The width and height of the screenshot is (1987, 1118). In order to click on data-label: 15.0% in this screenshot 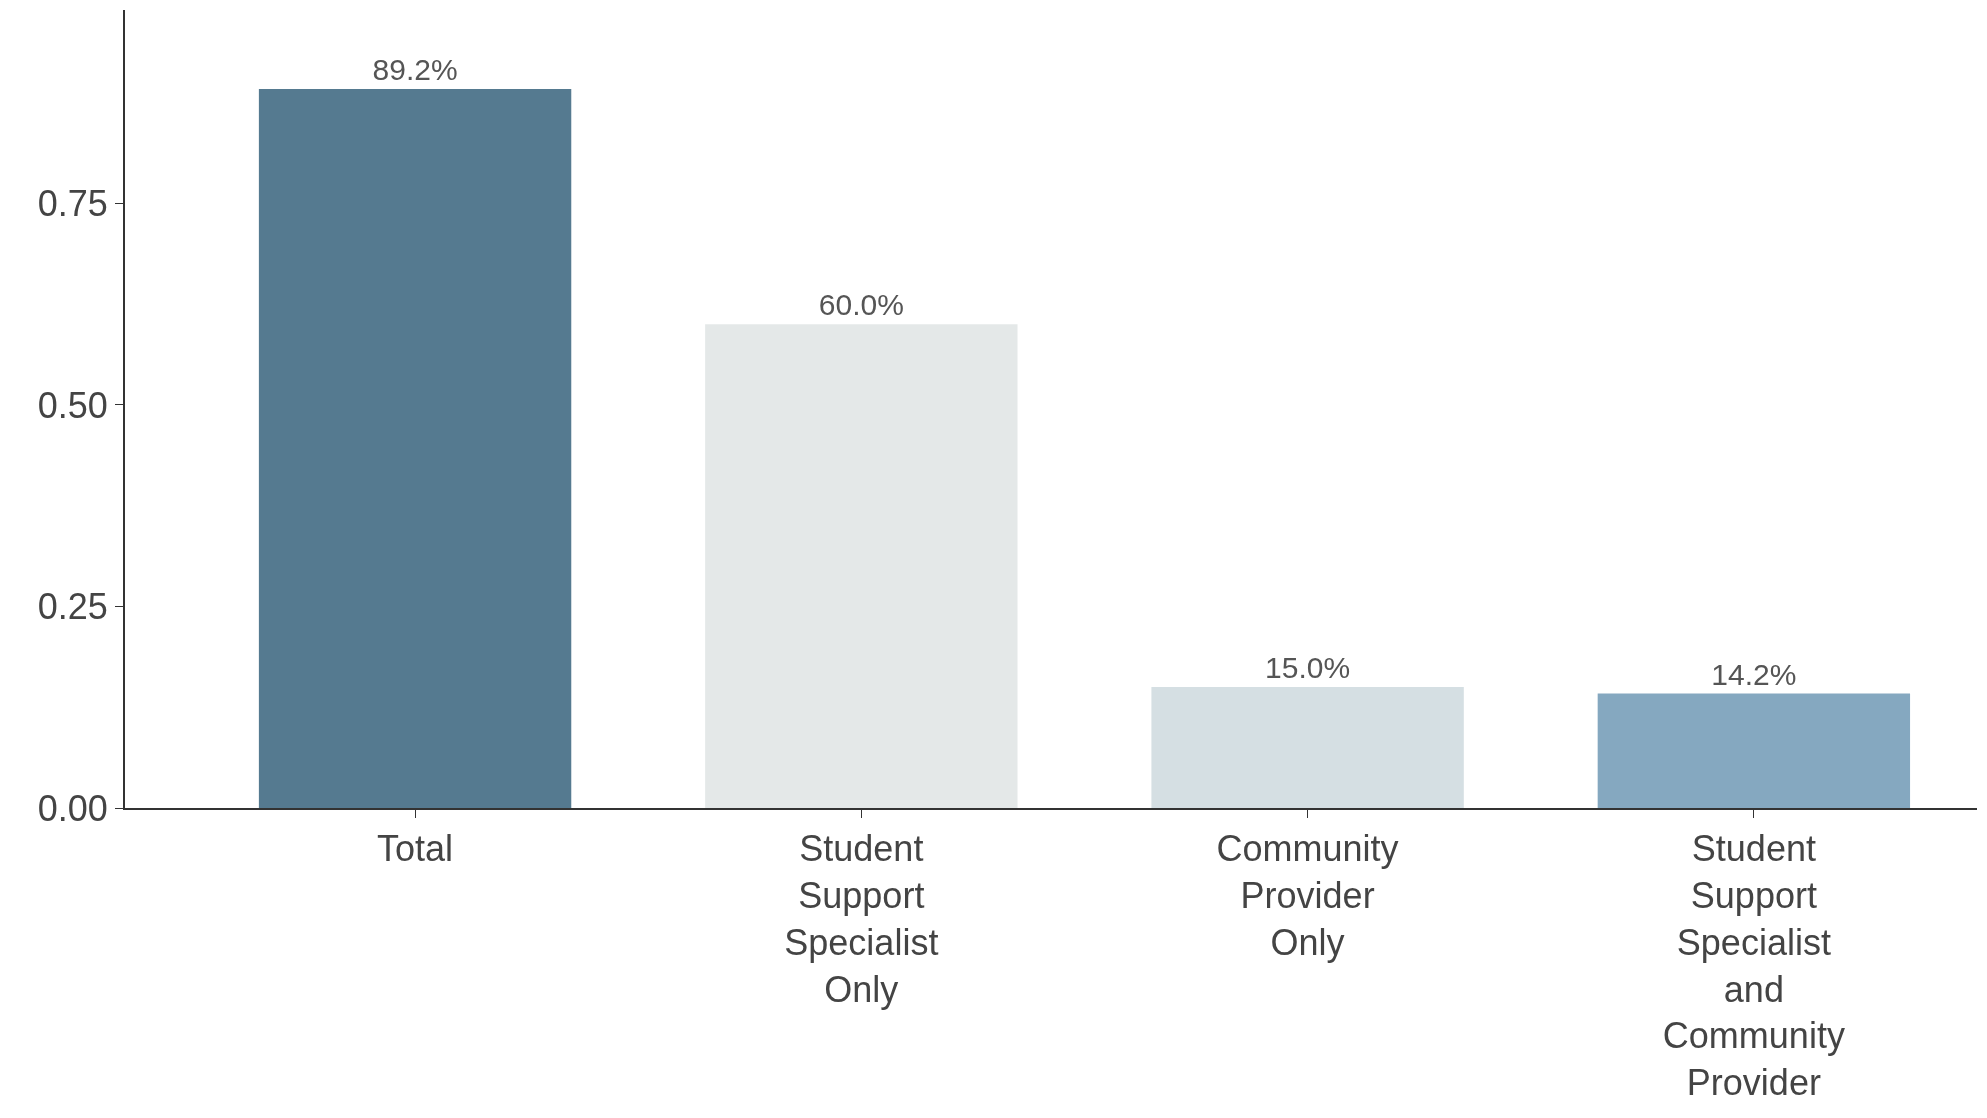, I will do `click(1308, 668)`.